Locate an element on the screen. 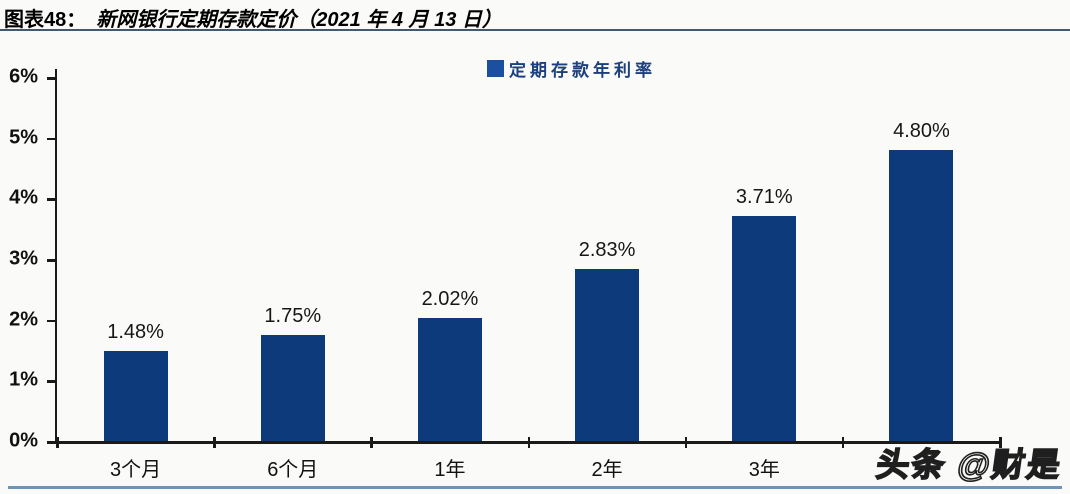 The height and width of the screenshot is (494, 1070). bar-column-5y: 4.80% is located at coordinates (921, 259).